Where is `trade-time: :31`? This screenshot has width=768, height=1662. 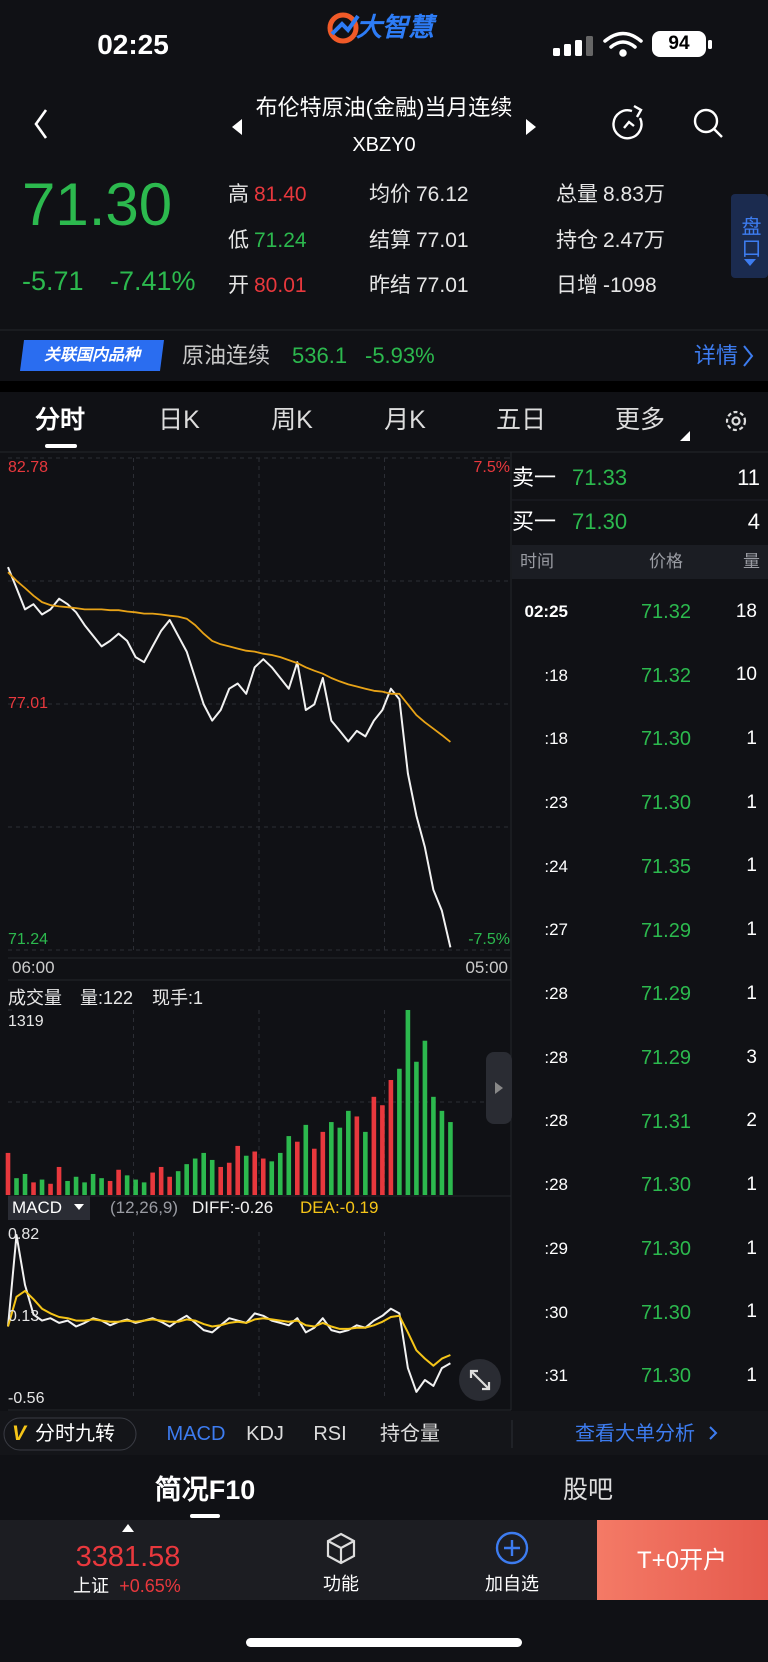
trade-time: :31 is located at coordinates (556, 1376).